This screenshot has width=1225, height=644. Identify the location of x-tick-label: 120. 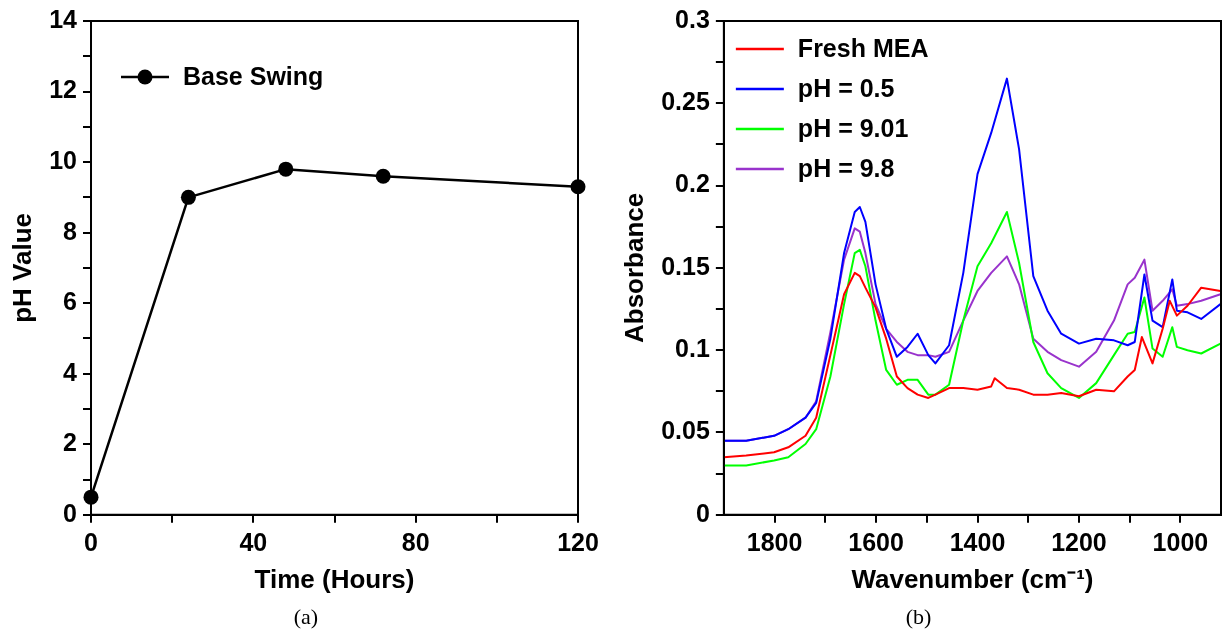
(578, 541).